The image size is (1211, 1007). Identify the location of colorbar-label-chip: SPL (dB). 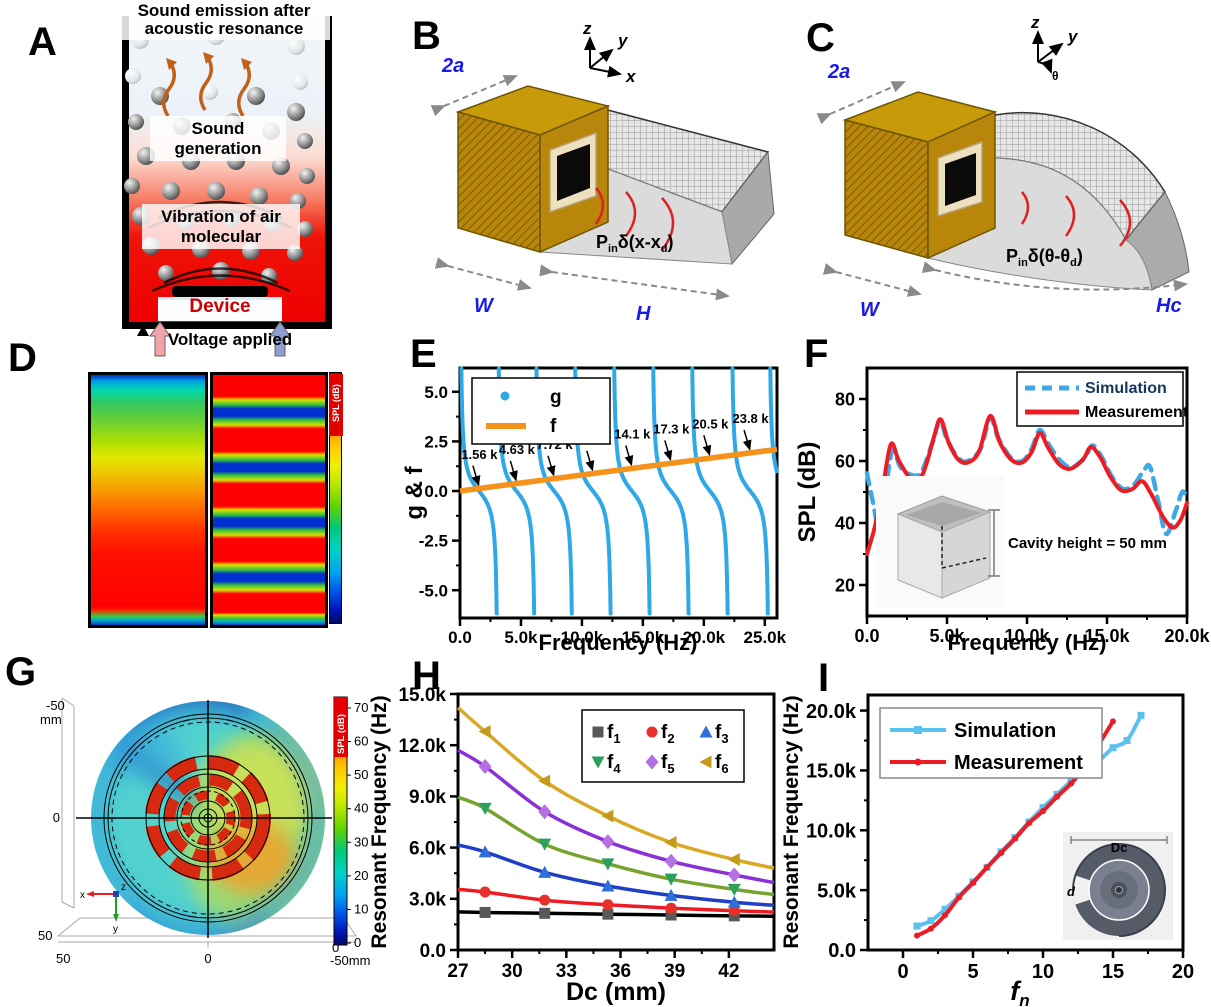
(336, 405).